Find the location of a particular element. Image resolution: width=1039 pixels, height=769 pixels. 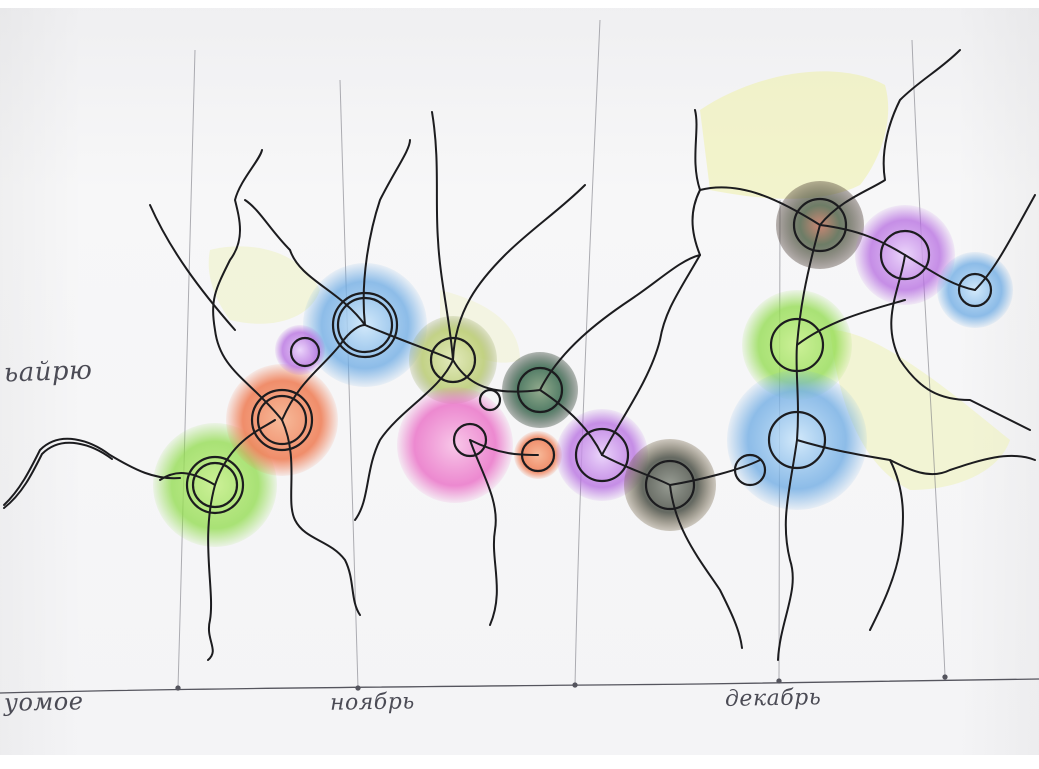

photo-border-bottom is located at coordinates (519, 762).